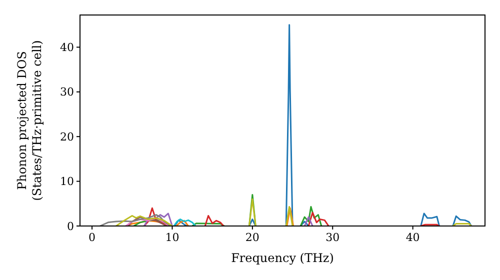  What do you see at coordinates (29, 120) in the screenshot?
I see `y-axis-title: Phonon projected DOS (States/THz·primitive cell)` at bounding box center [29, 120].